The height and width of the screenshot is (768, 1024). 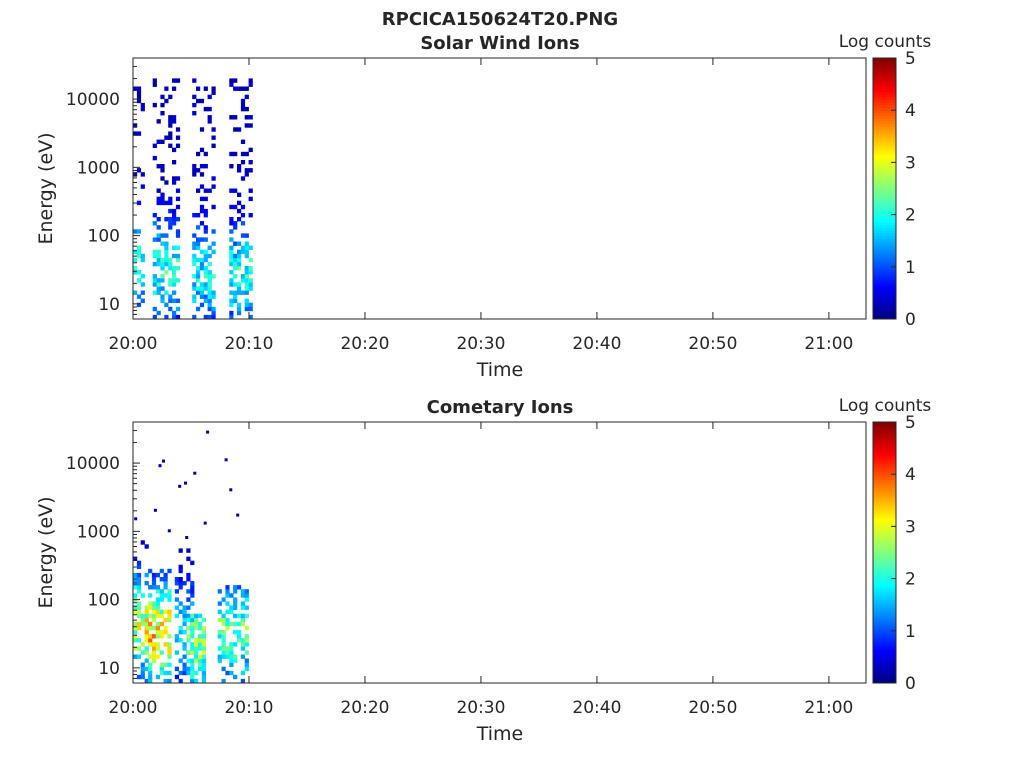 I want to click on colorbar-label: Log counts, so click(x=885, y=42).